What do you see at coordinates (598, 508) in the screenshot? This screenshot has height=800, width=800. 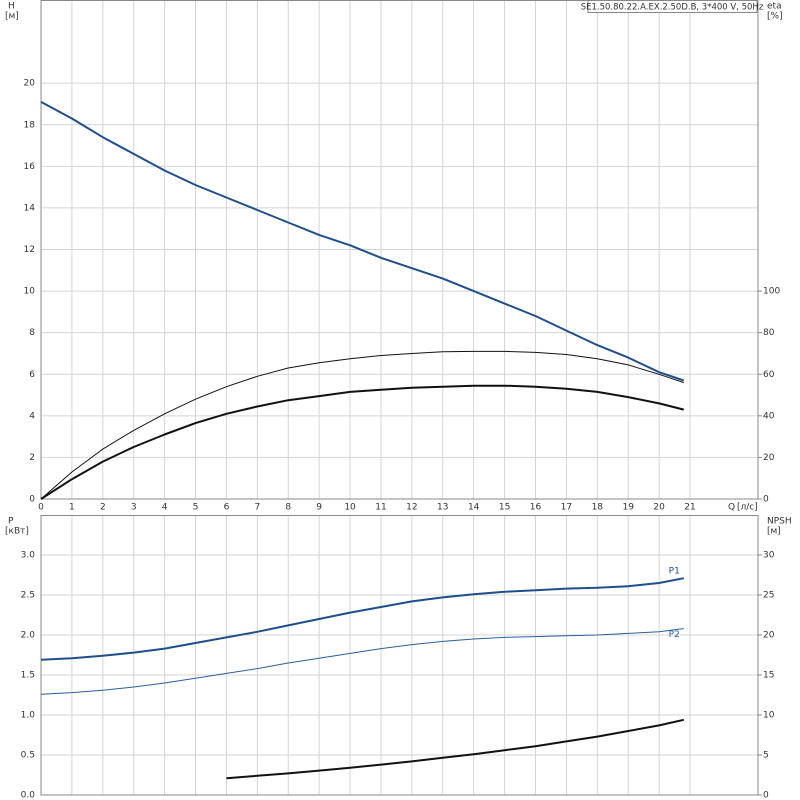 I see `x-tick-label: 18` at bounding box center [598, 508].